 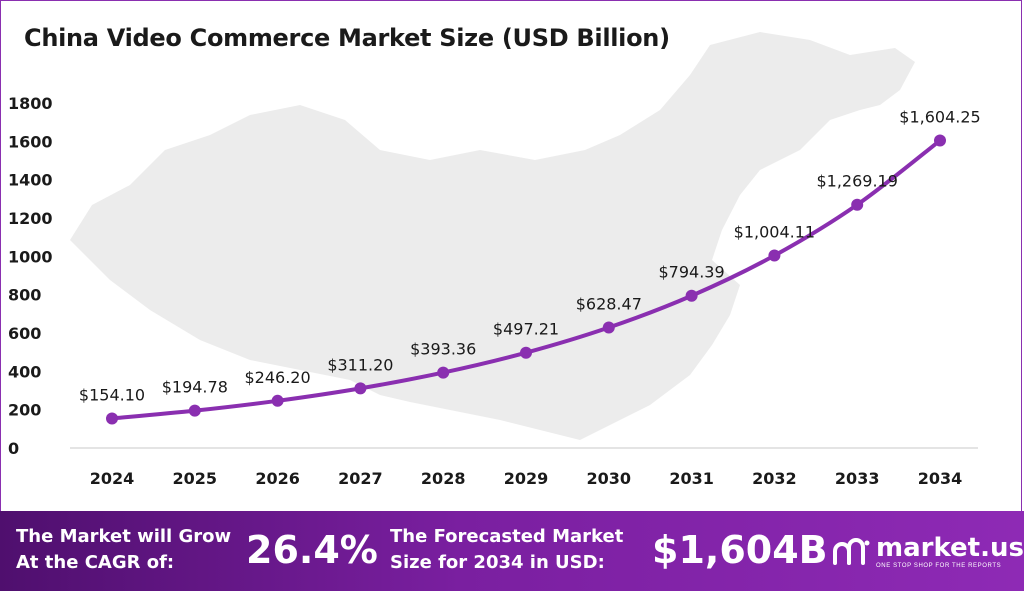 I want to click on x-tick-label: 2025, so click(x=195, y=478).